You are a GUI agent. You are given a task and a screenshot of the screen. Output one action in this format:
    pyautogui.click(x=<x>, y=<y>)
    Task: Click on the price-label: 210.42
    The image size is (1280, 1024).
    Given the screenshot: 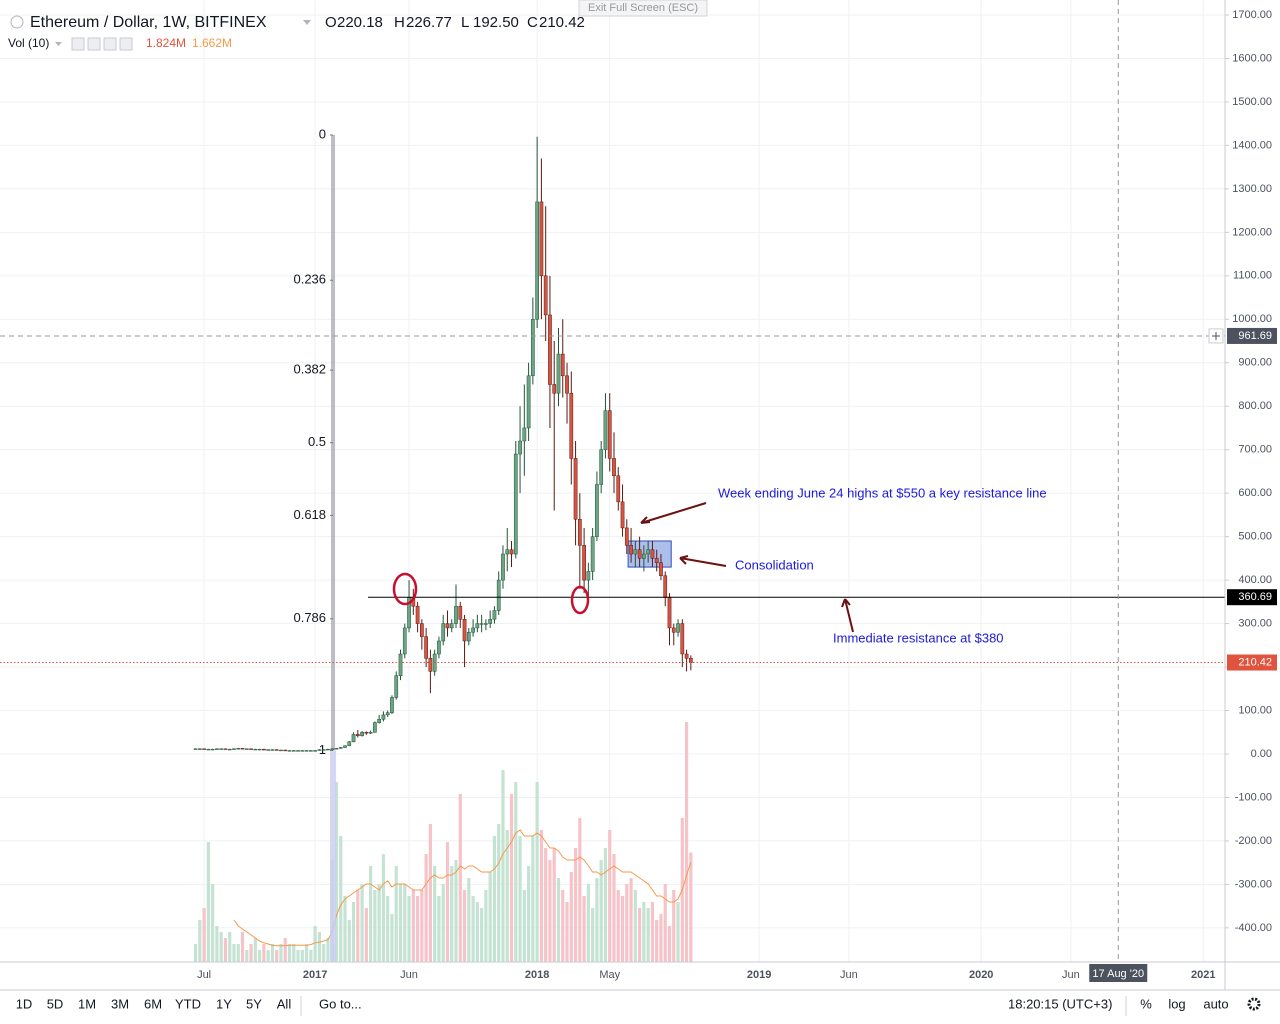 What is the action you would take?
    pyautogui.click(x=1255, y=662)
    